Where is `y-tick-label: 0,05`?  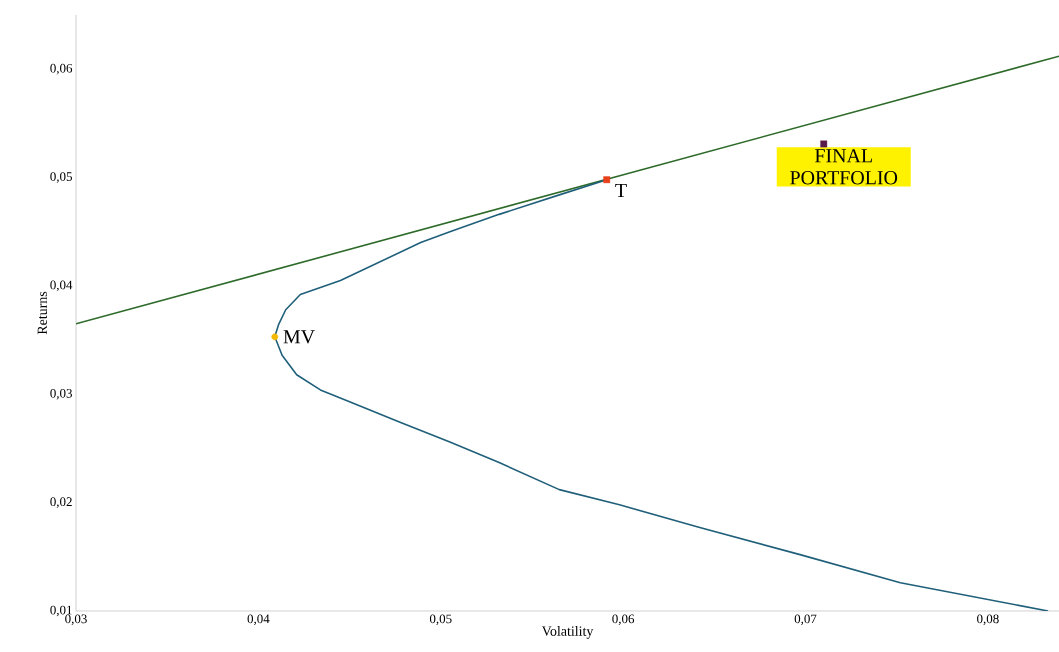 y-tick-label: 0,05 is located at coordinates (61, 177).